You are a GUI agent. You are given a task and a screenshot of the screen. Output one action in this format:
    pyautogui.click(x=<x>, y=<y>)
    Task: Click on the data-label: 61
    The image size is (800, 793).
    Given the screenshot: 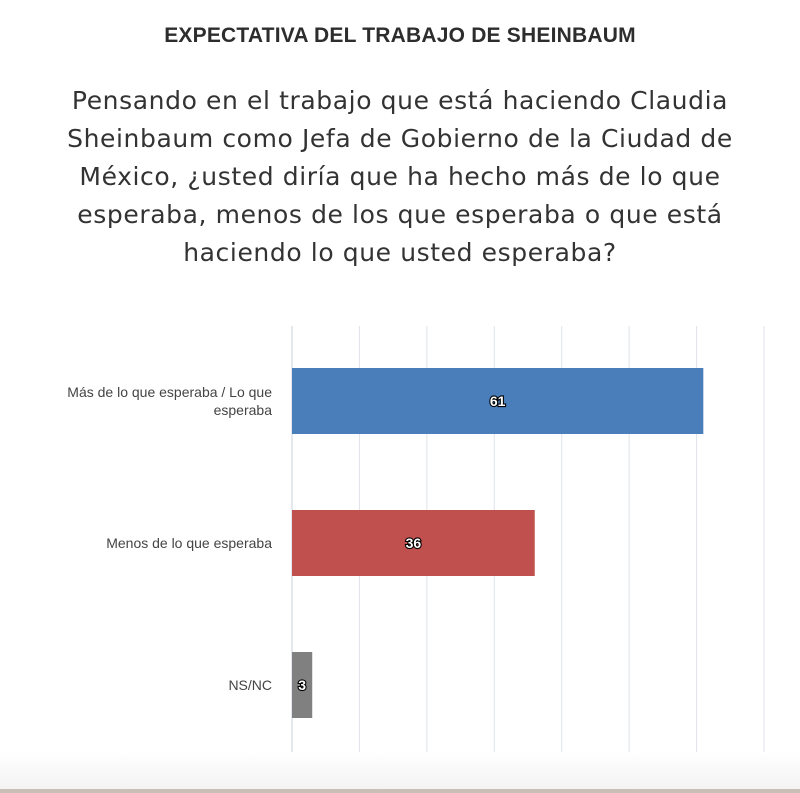 What is the action you would take?
    pyautogui.click(x=498, y=401)
    